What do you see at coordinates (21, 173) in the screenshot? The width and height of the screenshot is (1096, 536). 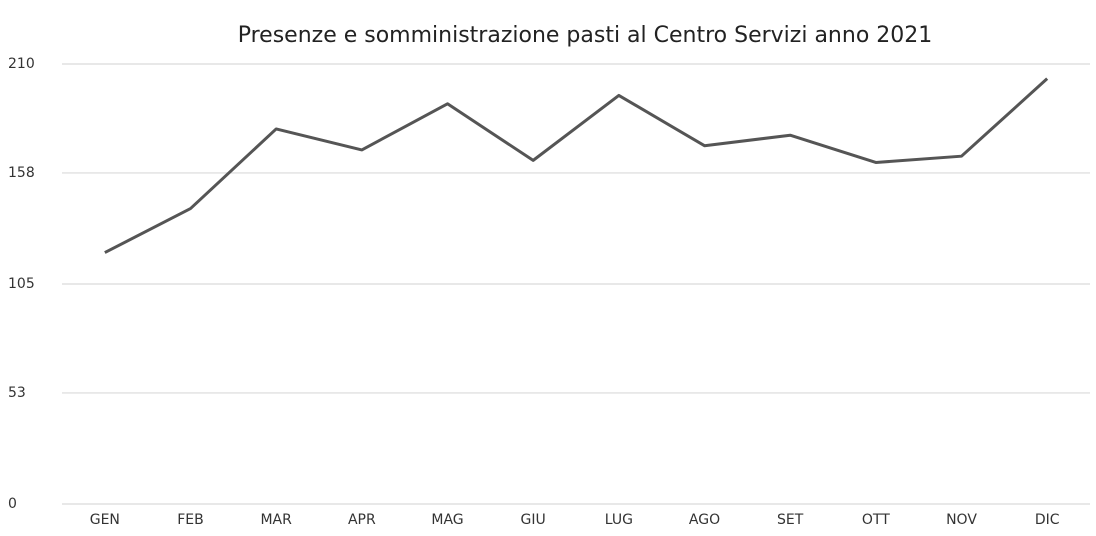 I see `y-tick-label: 158` at bounding box center [21, 173].